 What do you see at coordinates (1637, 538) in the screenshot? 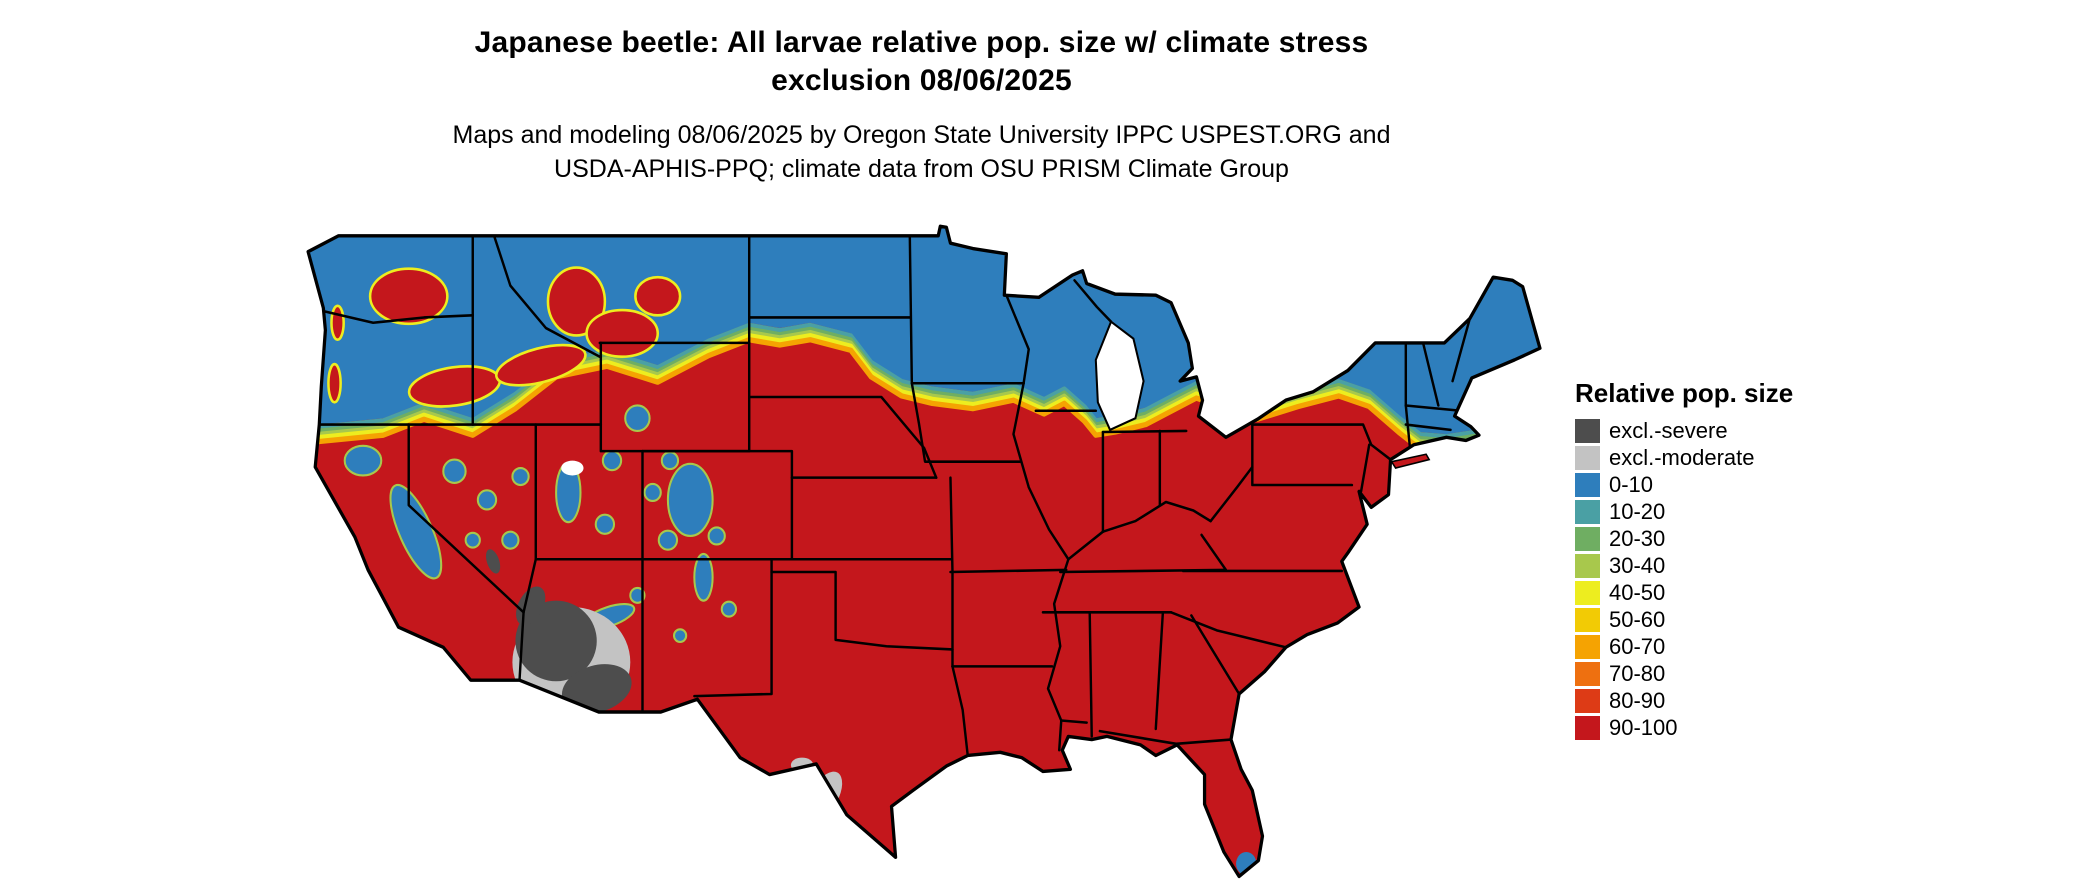
I see `legend-item-label: 20-30` at bounding box center [1637, 538].